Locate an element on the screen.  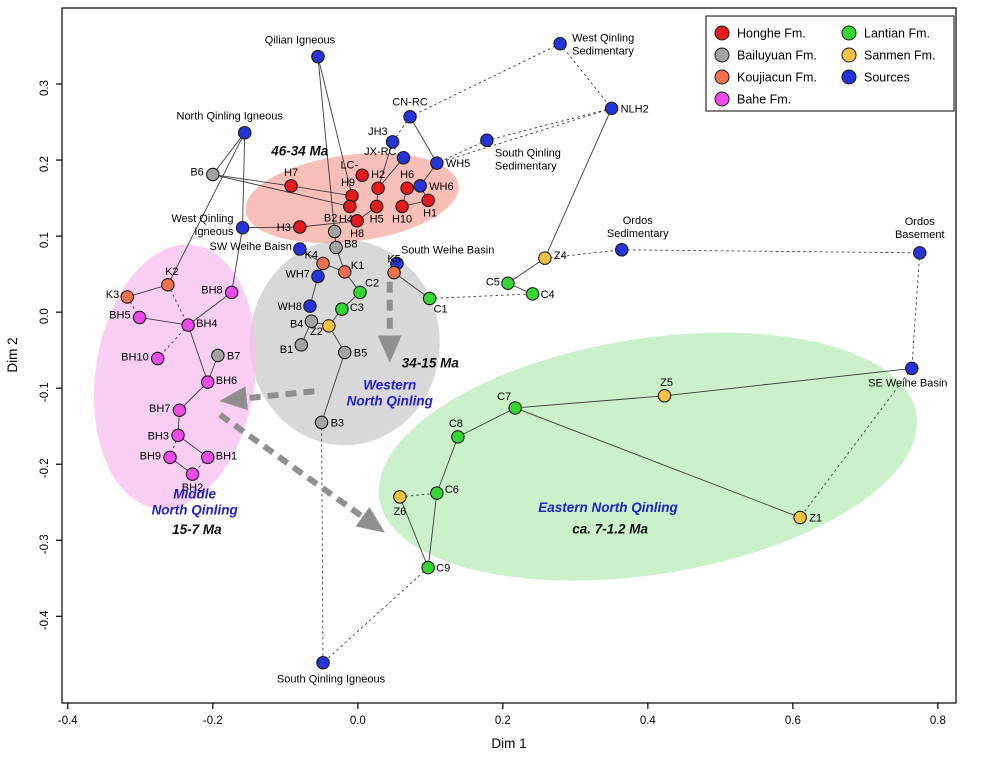
y-tick-label-0-4: -0.4 is located at coordinates (45, 620).